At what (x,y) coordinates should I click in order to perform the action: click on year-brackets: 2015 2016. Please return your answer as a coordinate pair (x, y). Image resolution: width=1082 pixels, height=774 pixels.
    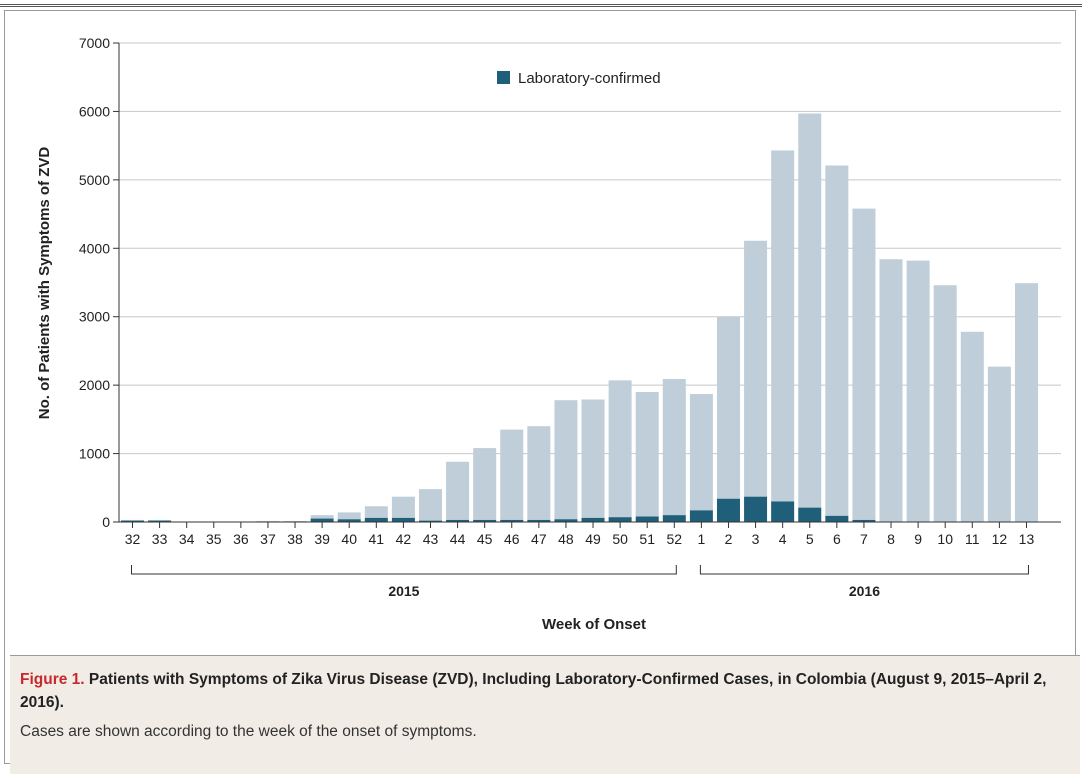
    Looking at the image, I should click on (580, 582).